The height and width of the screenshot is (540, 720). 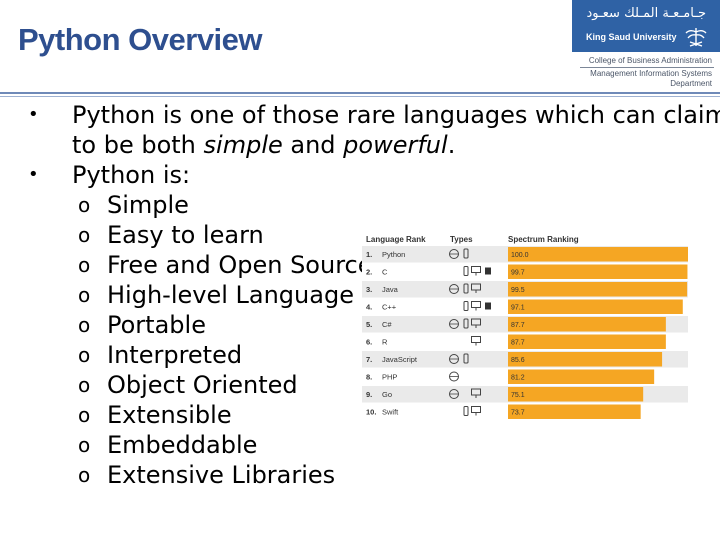 I want to click on sub-item-text: Simple, so click(x=148, y=205).